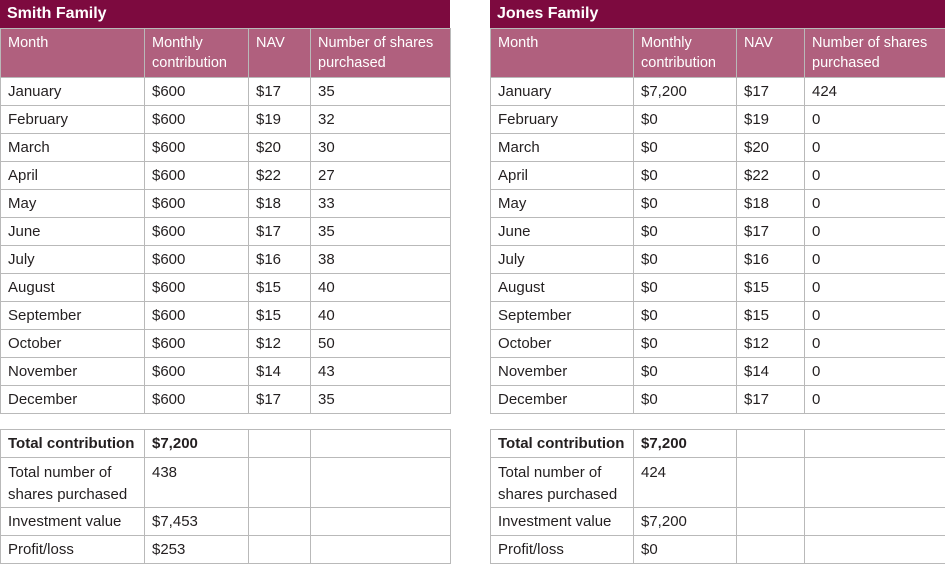 This screenshot has width=945, height=564. I want to click on nav-cell: $16, so click(280, 260).